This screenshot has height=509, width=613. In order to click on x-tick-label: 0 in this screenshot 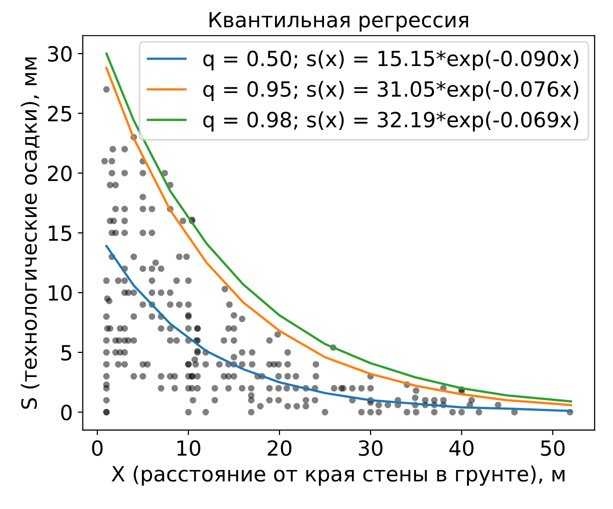, I will do `click(97, 448)`.